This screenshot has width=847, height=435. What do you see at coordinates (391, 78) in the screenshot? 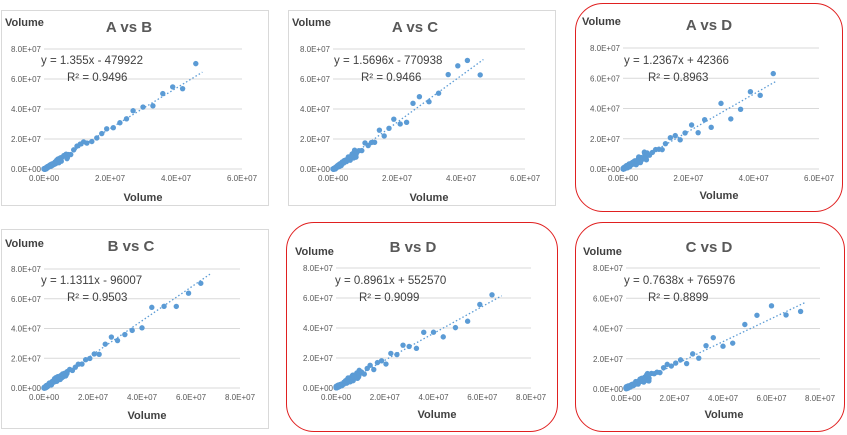
I see `r-squared-label: R² = 0.9466` at bounding box center [391, 78].